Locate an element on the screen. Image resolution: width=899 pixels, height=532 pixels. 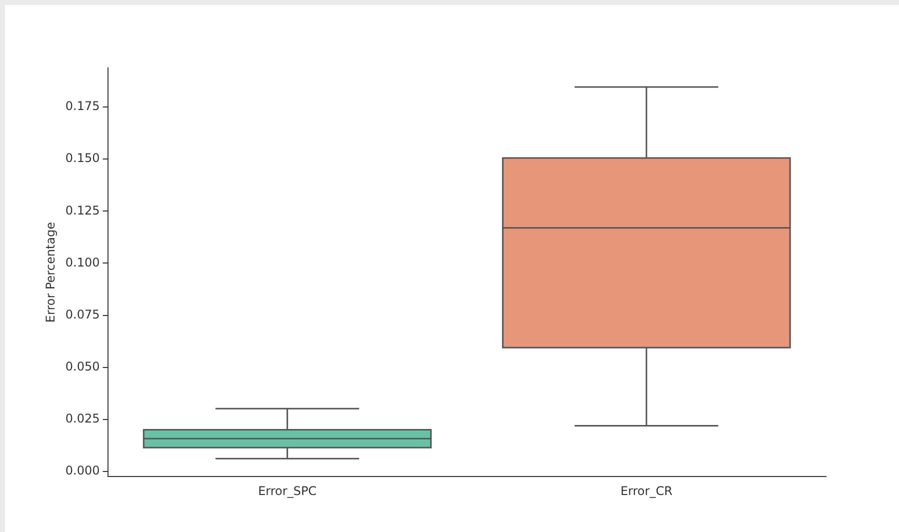
y-tick-label: 0.150 is located at coordinates (82, 158).